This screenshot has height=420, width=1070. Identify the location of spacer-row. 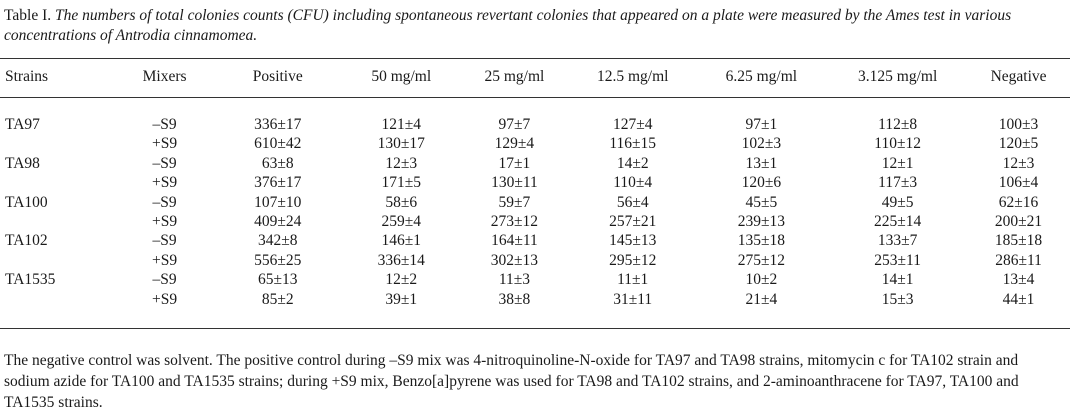
(535, 105).